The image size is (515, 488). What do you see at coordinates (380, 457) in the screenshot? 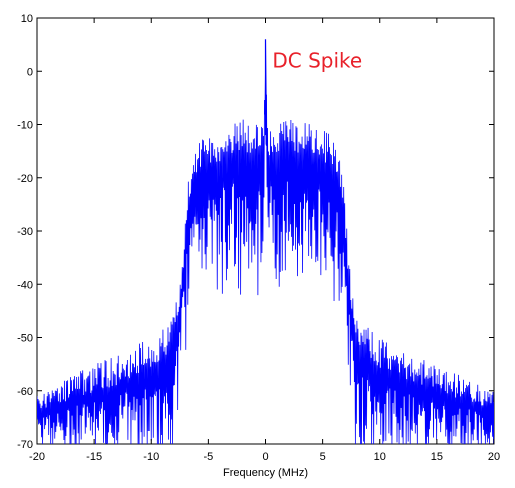
I see `x-tick-label: 10` at bounding box center [380, 457].